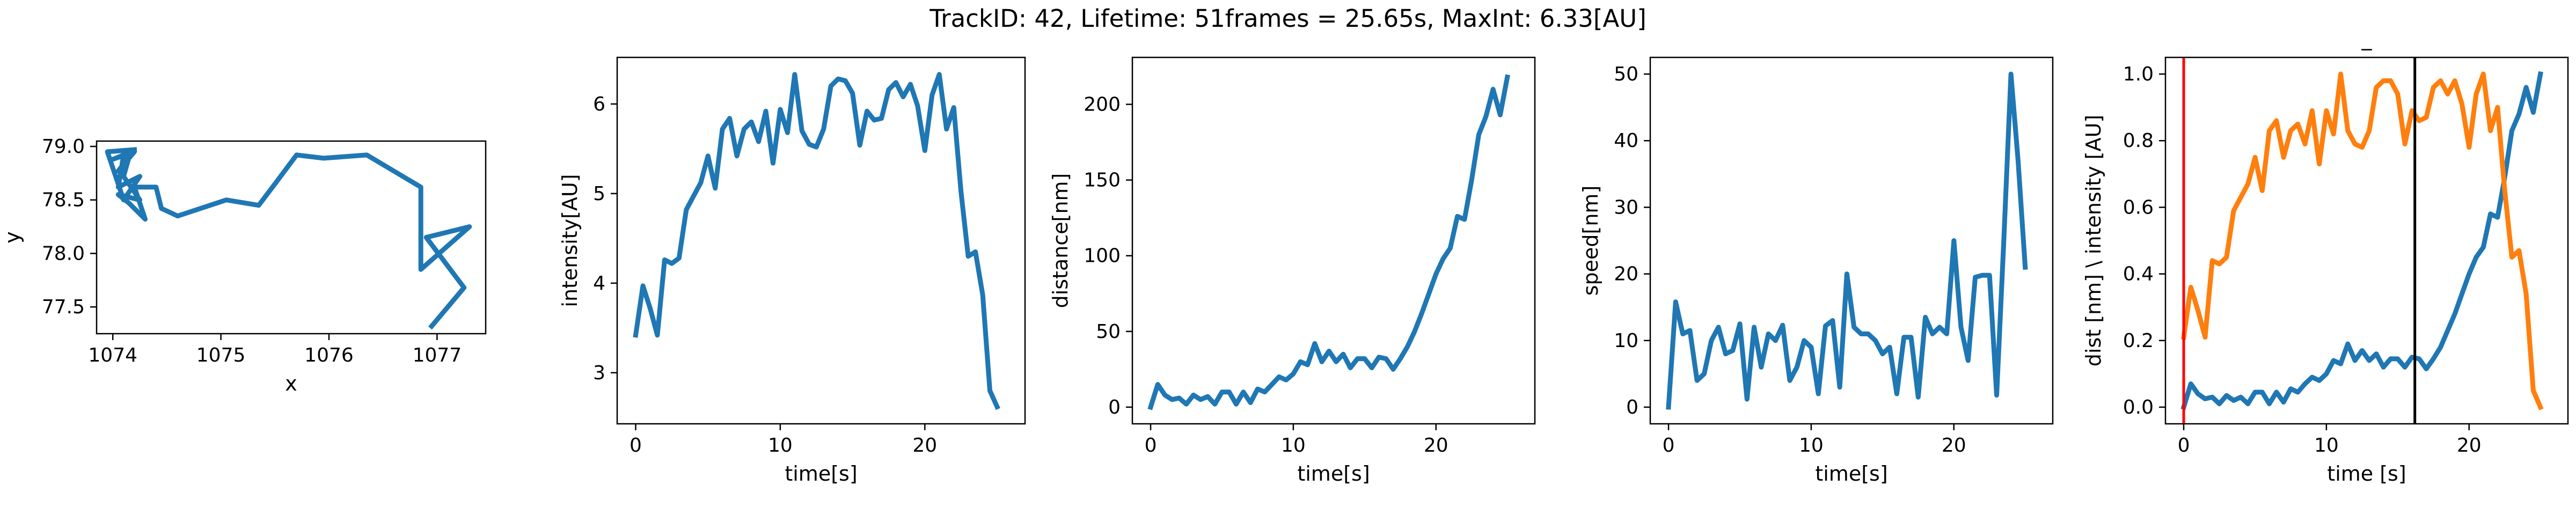 This screenshot has width=2576, height=515. What do you see at coordinates (221, 355) in the screenshot?
I see `x-tick-label: 1075` at bounding box center [221, 355].